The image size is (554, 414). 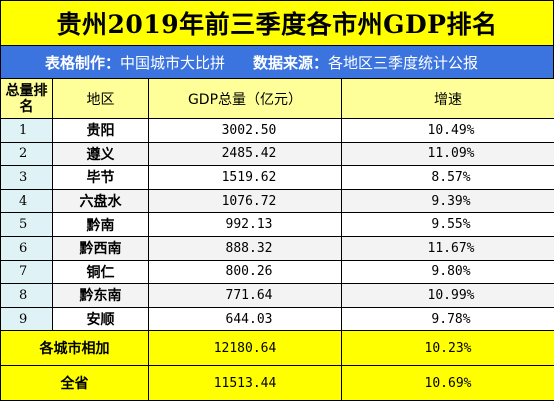 What do you see at coordinates (100, 319) in the screenshot?
I see `region-cell: 安顺` at bounding box center [100, 319].